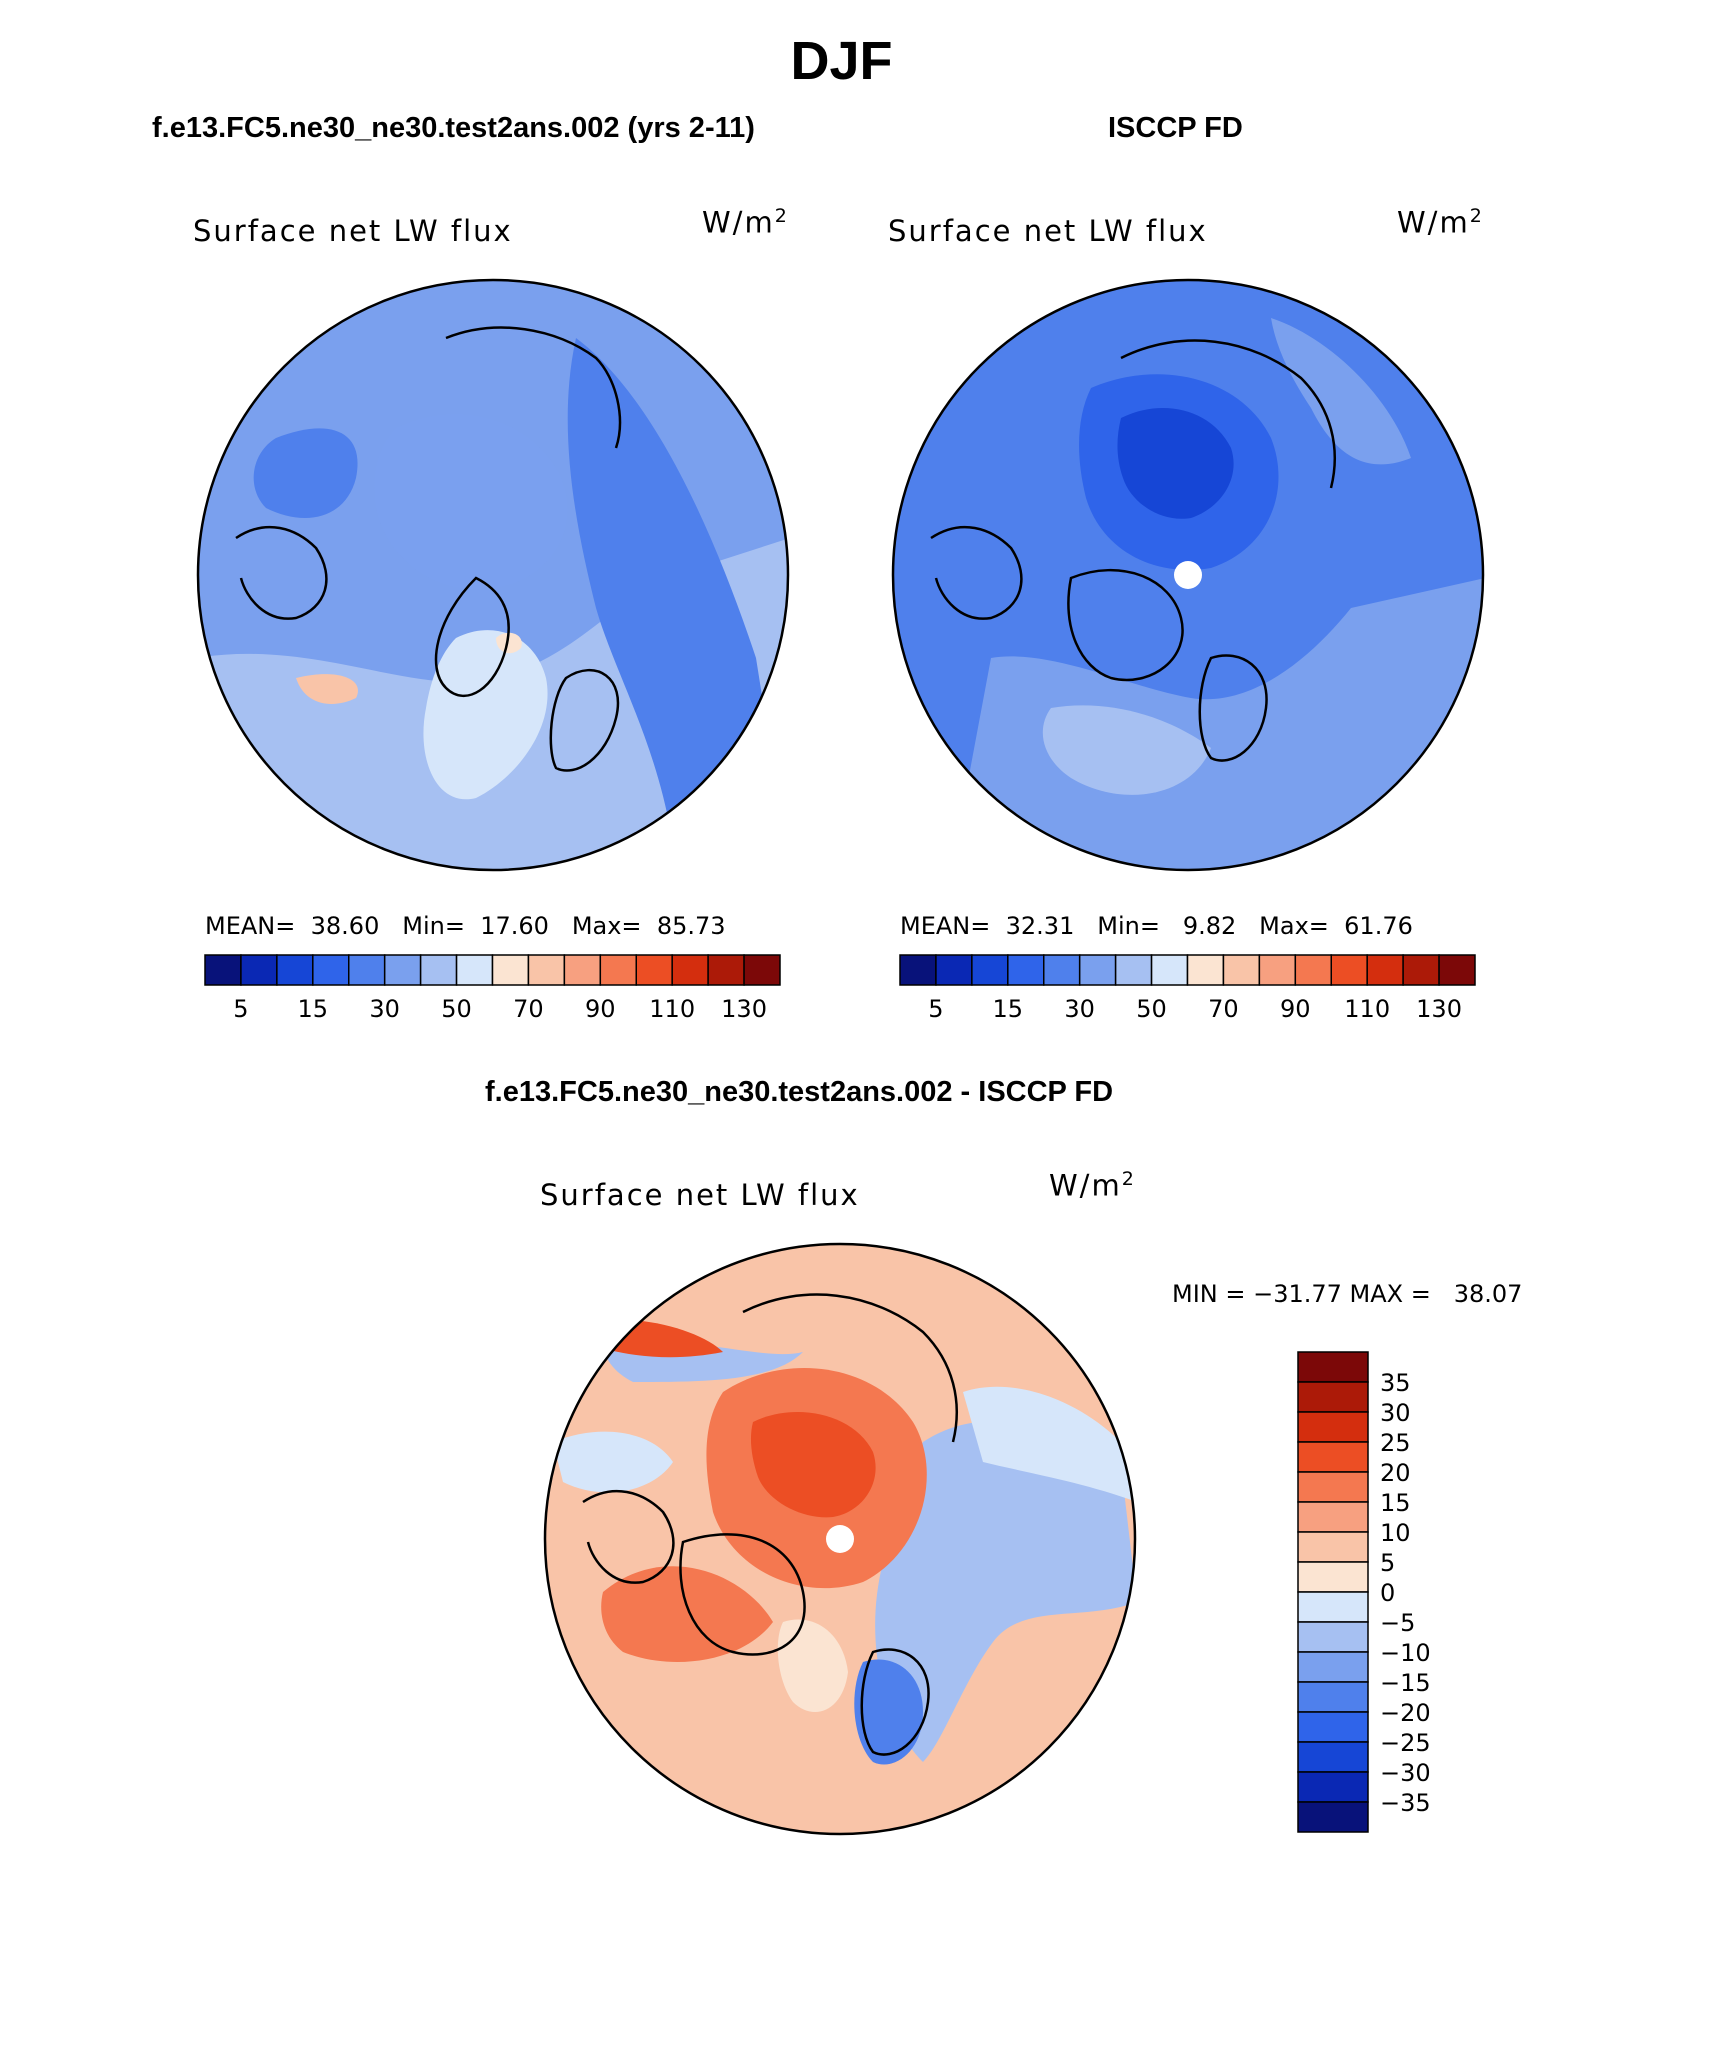  What do you see at coordinates (677, 604) in the screenshot?
I see `map1-field-blue` at bounding box center [677, 604].